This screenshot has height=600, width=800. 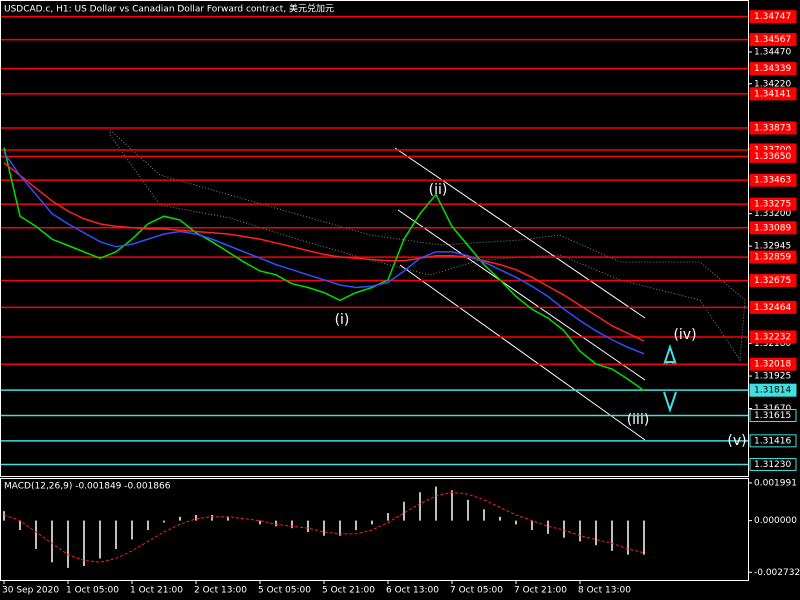 I want to click on x-tick-label: 1 Oct 21:00, so click(x=156, y=591).